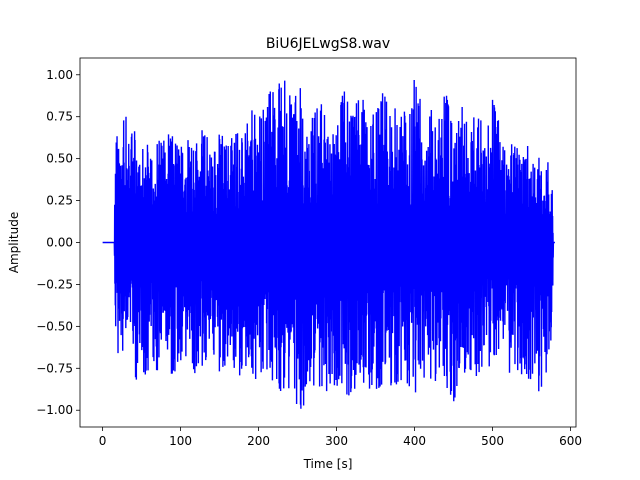 The image size is (640, 480). What do you see at coordinates (59, 117) in the screenshot?
I see `y-tick-label: 0.75` at bounding box center [59, 117].